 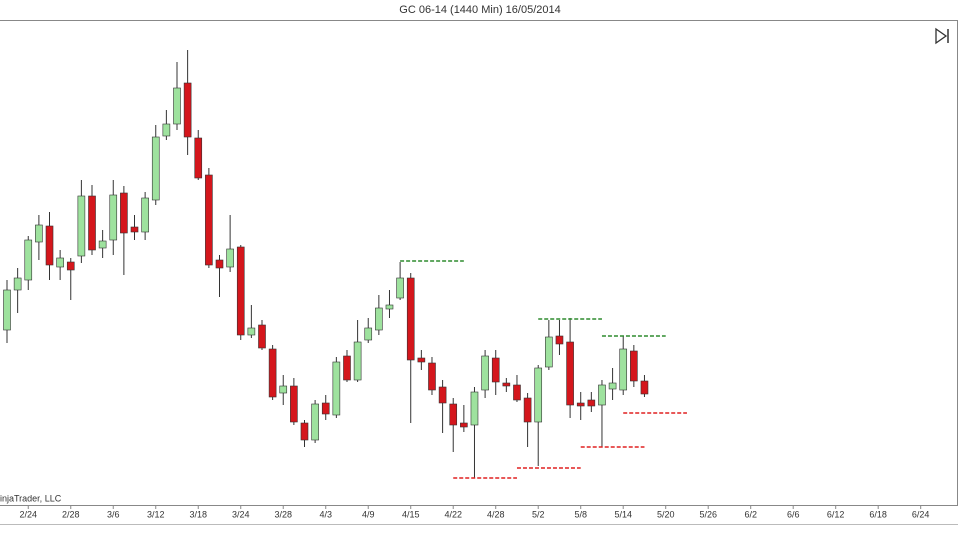 What do you see at coordinates (31, 498) in the screenshot?
I see `watermark: injaTrader, LLC` at bounding box center [31, 498].